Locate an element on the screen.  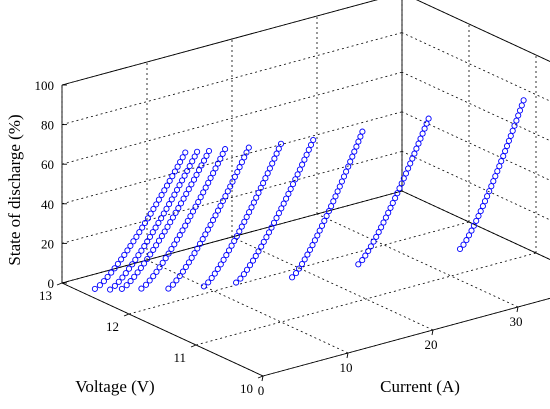
z-tick-label: 0 is located at coordinates (51, 283).